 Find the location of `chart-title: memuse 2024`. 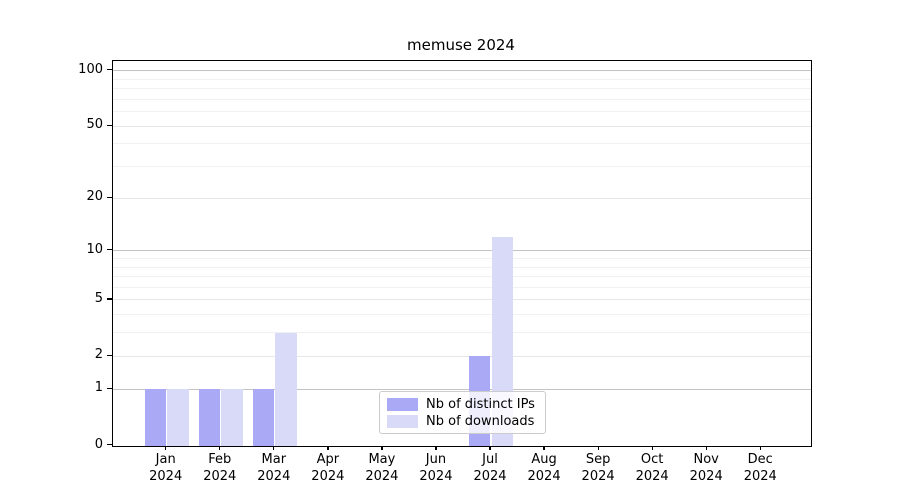

chart-title: memuse 2024 is located at coordinates (461, 45).